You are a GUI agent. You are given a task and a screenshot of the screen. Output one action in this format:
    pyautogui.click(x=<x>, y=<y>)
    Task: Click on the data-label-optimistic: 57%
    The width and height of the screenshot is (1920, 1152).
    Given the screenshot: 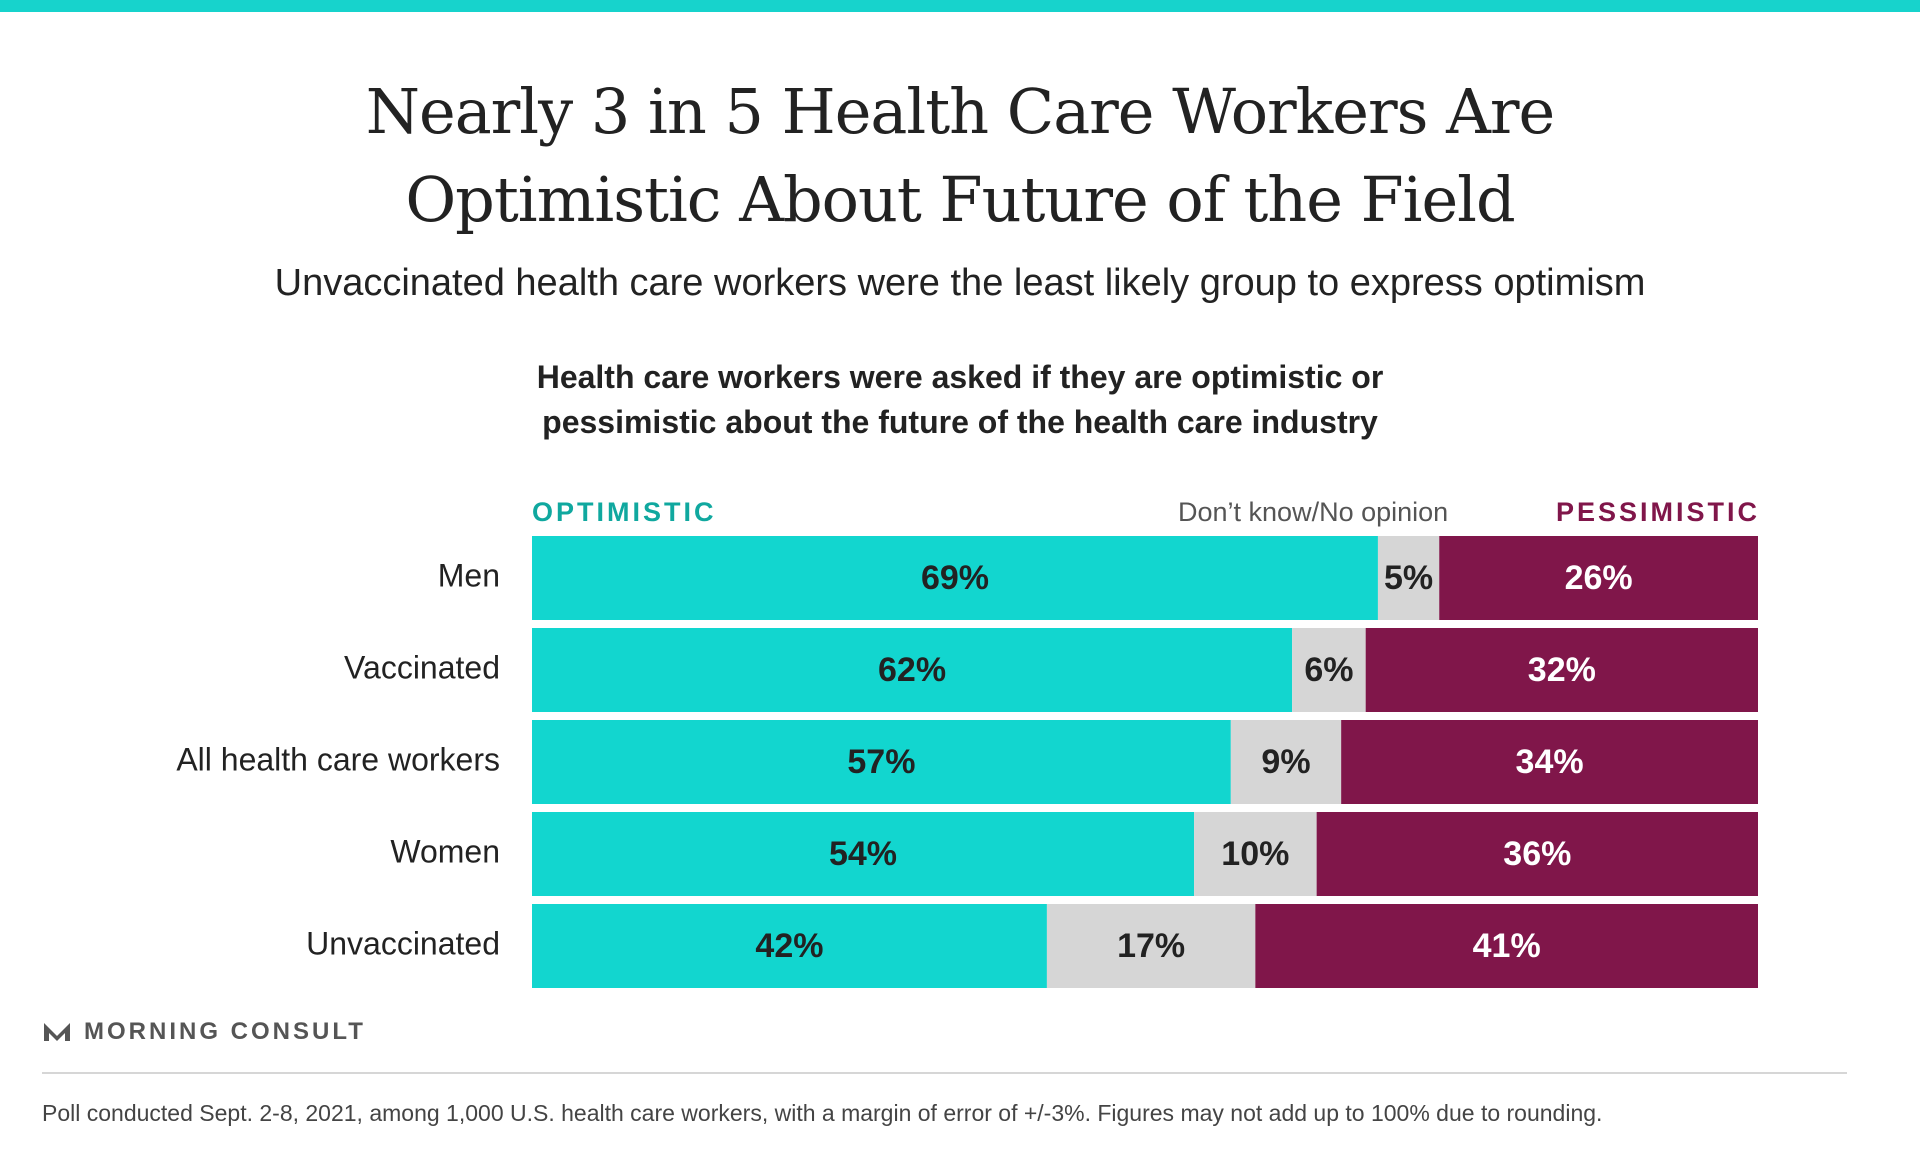 What is the action you would take?
    pyautogui.click(x=881, y=762)
    